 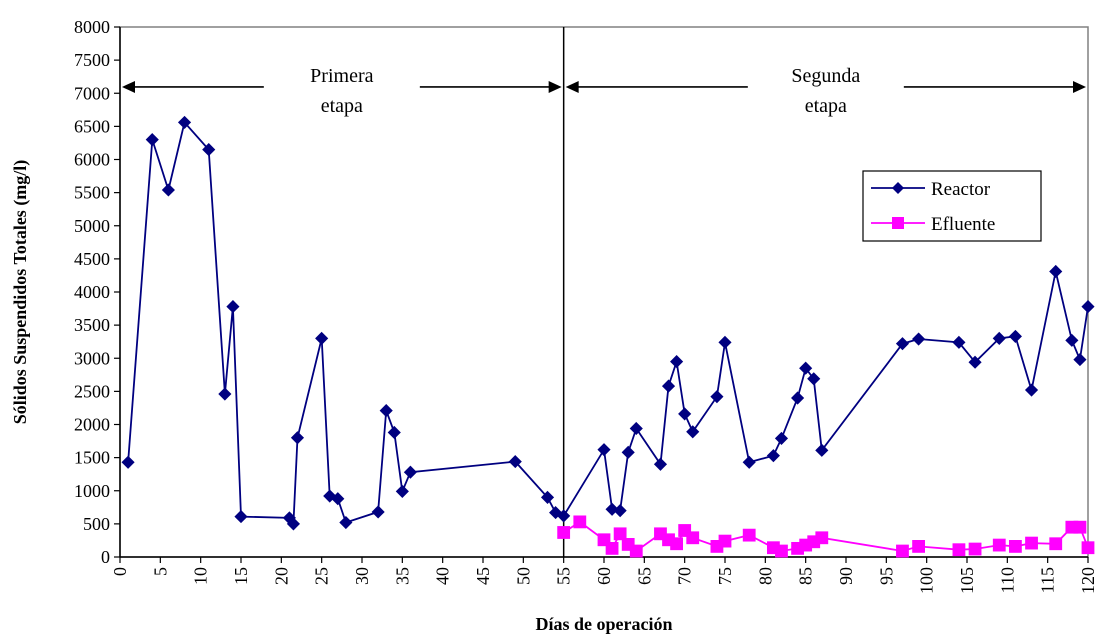 I want to click on y-tick-label: 5000, so click(x=92, y=226).